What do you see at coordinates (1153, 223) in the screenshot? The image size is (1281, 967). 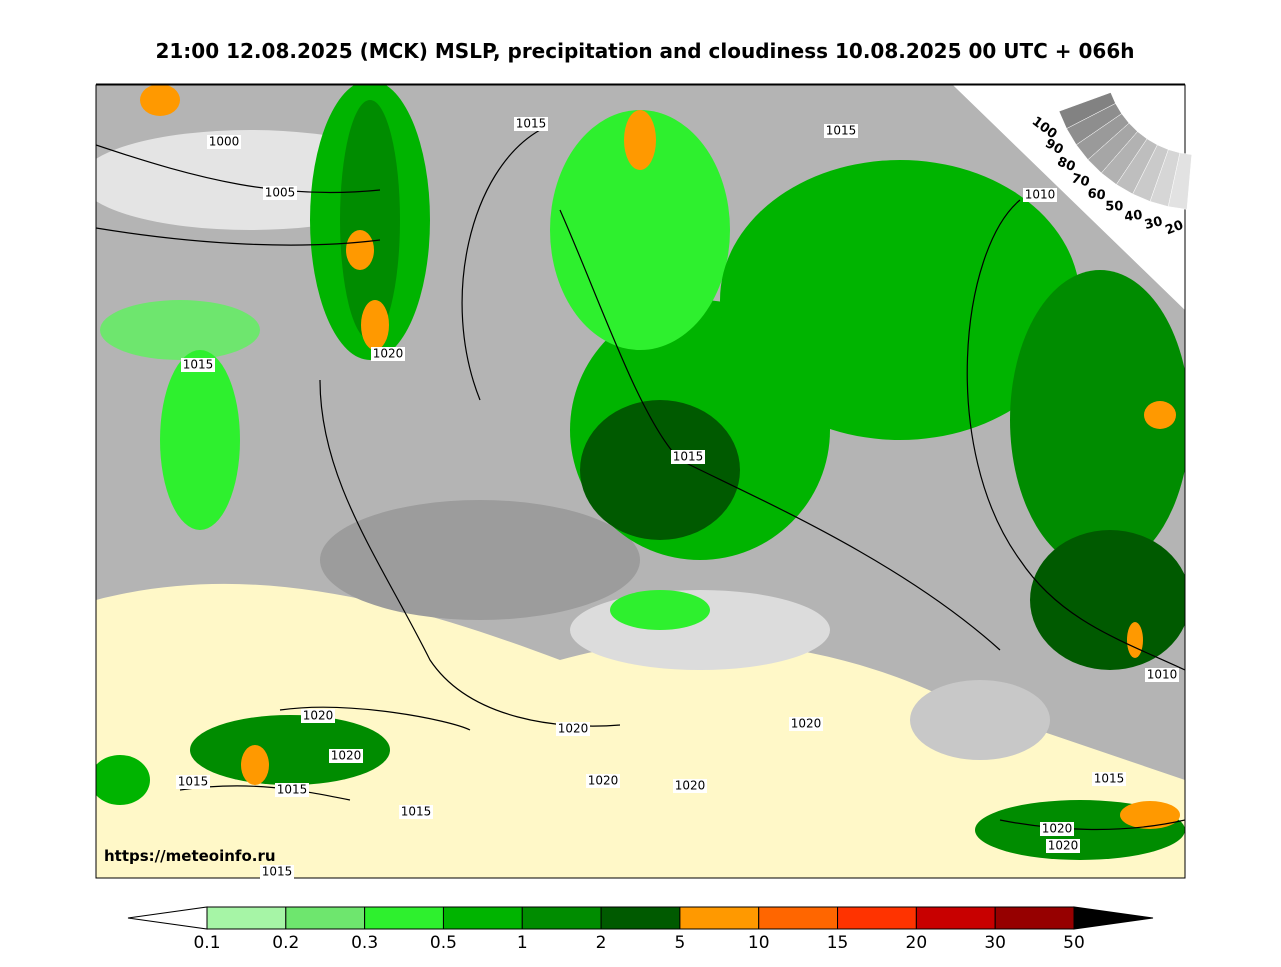 I see `cloudiness-label: 30` at bounding box center [1153, 223].